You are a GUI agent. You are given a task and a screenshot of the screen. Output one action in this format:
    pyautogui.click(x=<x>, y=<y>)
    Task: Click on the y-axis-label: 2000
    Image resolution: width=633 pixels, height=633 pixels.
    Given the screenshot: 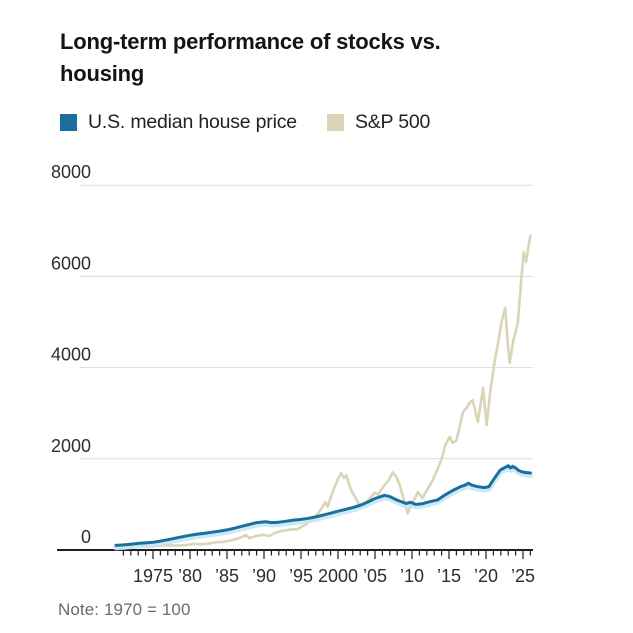 What is the action you would take?
    pyautogui.click(x=71, y=446)
    